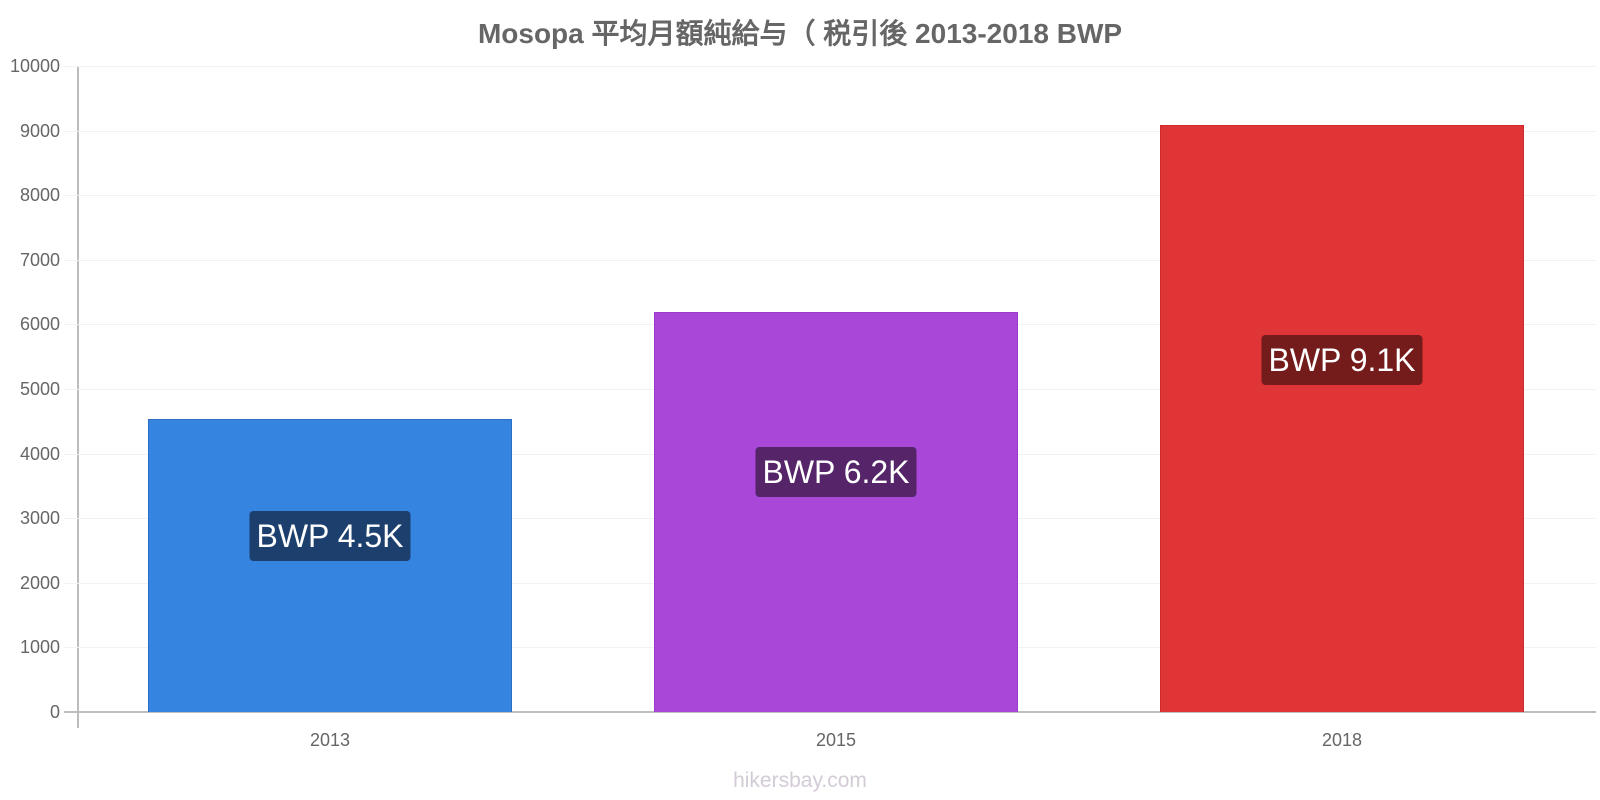 The width and height of the screenshot is (1600, 800). Describe the element at coordinates (39, 324) in the screenshot. I see `y-tick-label: 6000` at that location.